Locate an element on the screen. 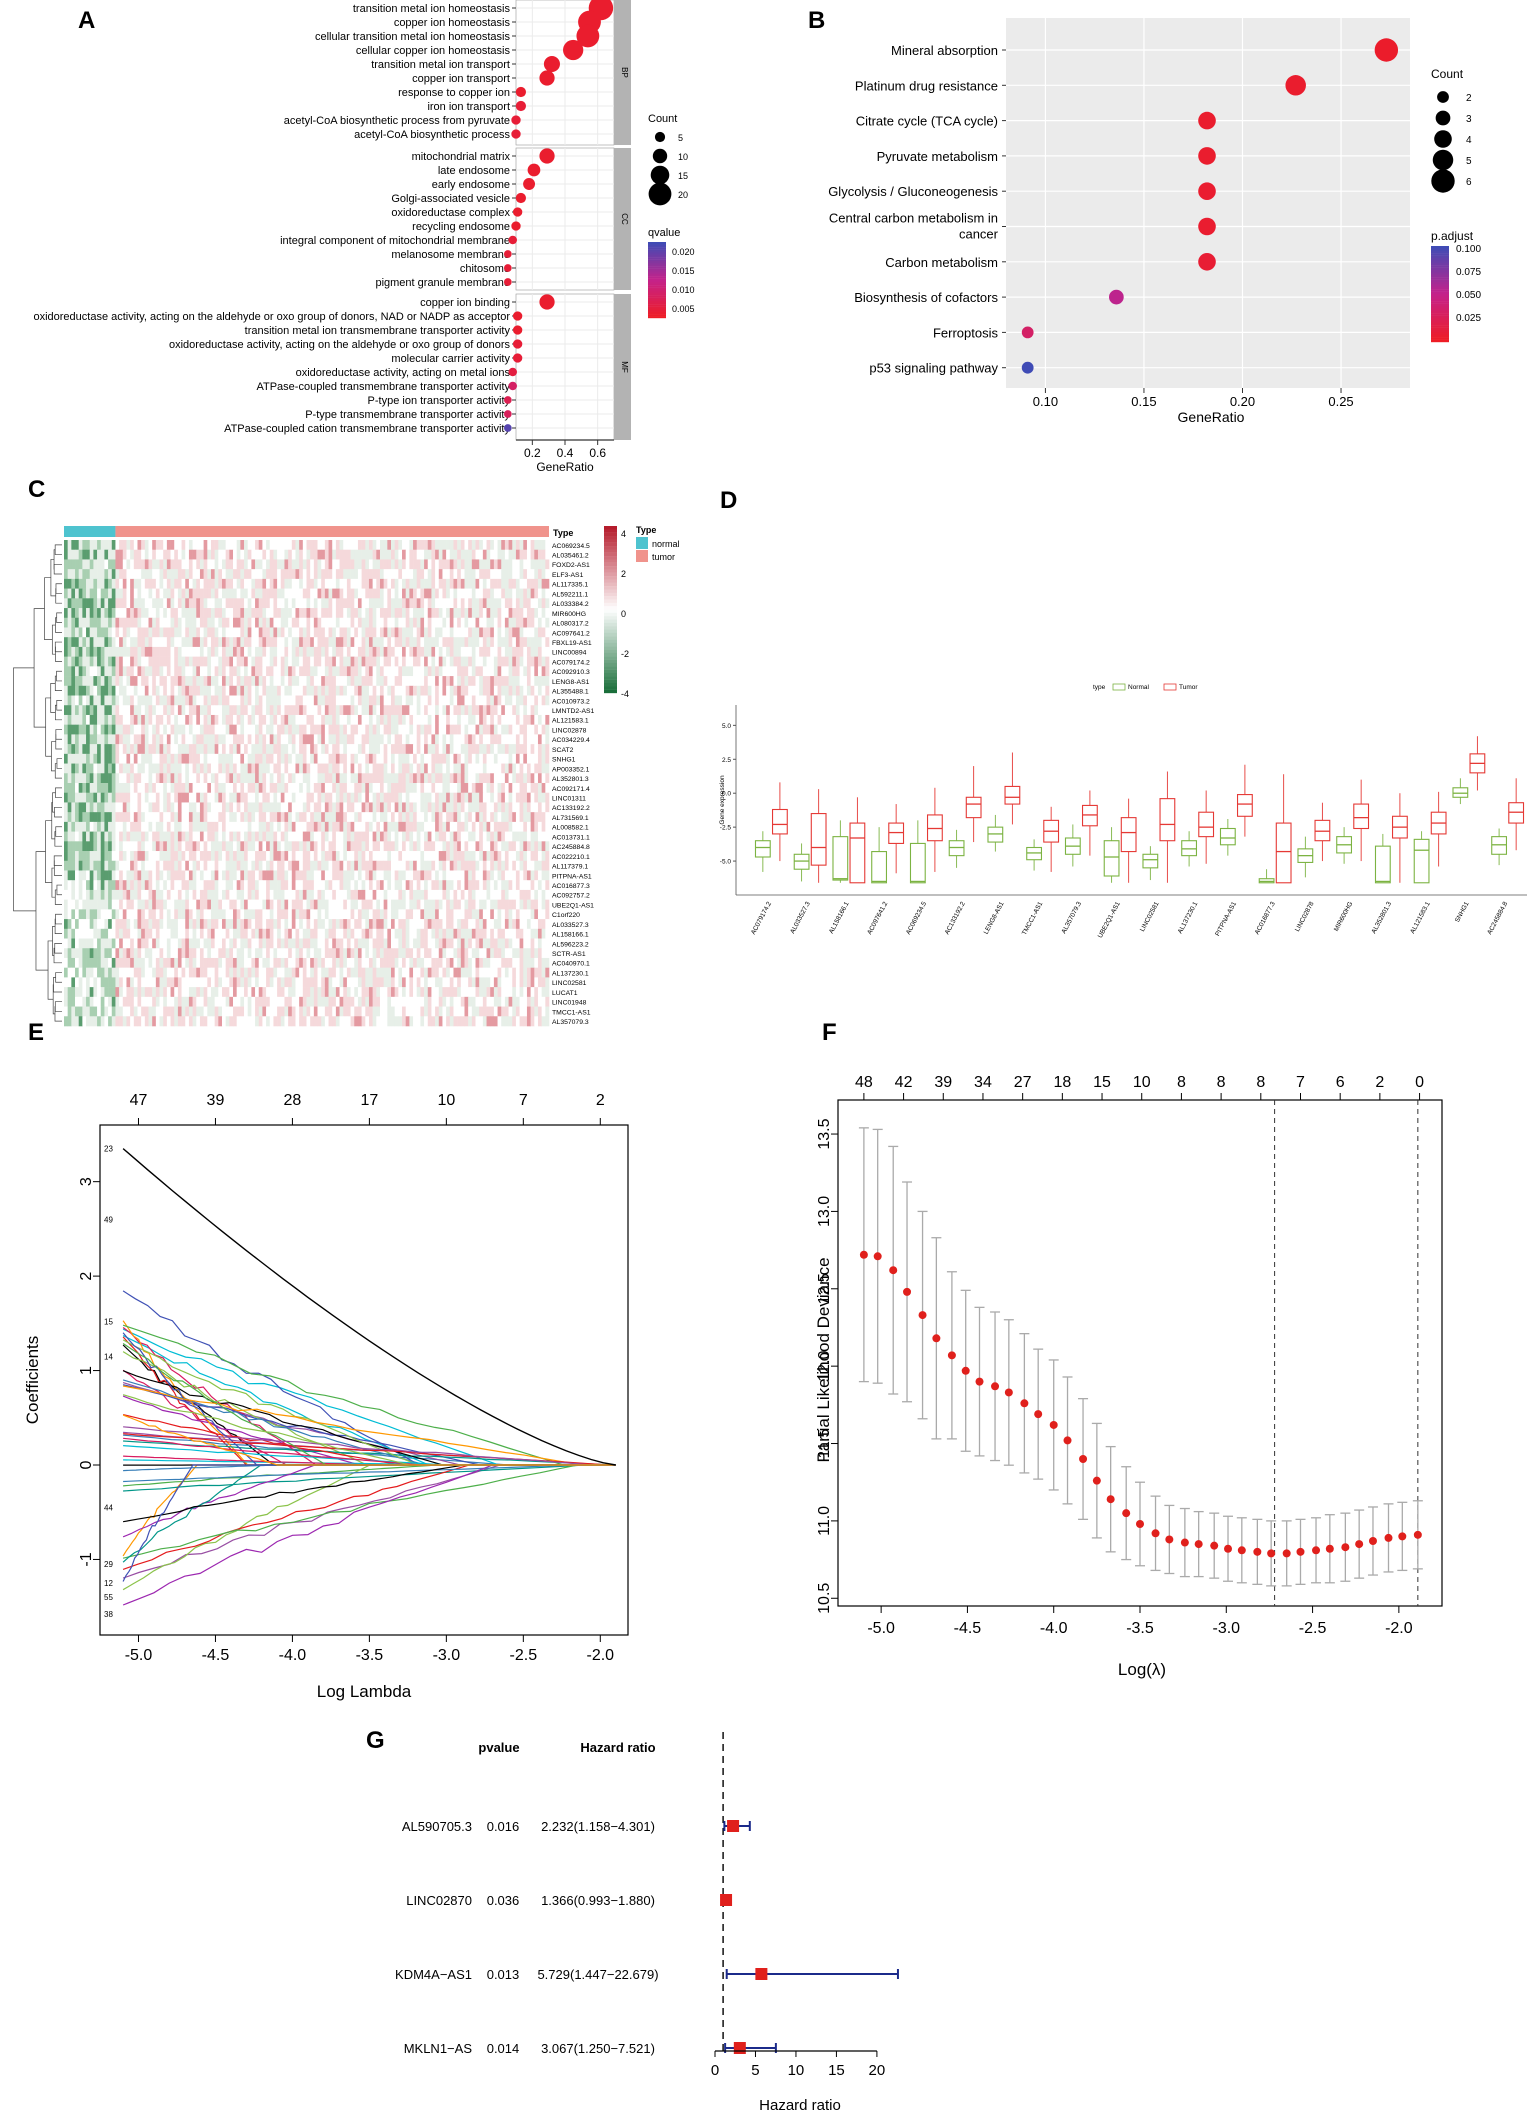  panel-a-term-label: recycling endosome is located at coordinates (461, 227).